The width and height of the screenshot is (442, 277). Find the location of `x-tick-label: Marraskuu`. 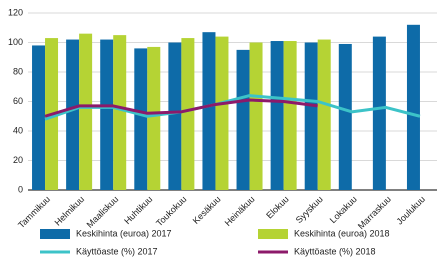

x-tick-label: Marraskuu is located at coordinates (374, 212).